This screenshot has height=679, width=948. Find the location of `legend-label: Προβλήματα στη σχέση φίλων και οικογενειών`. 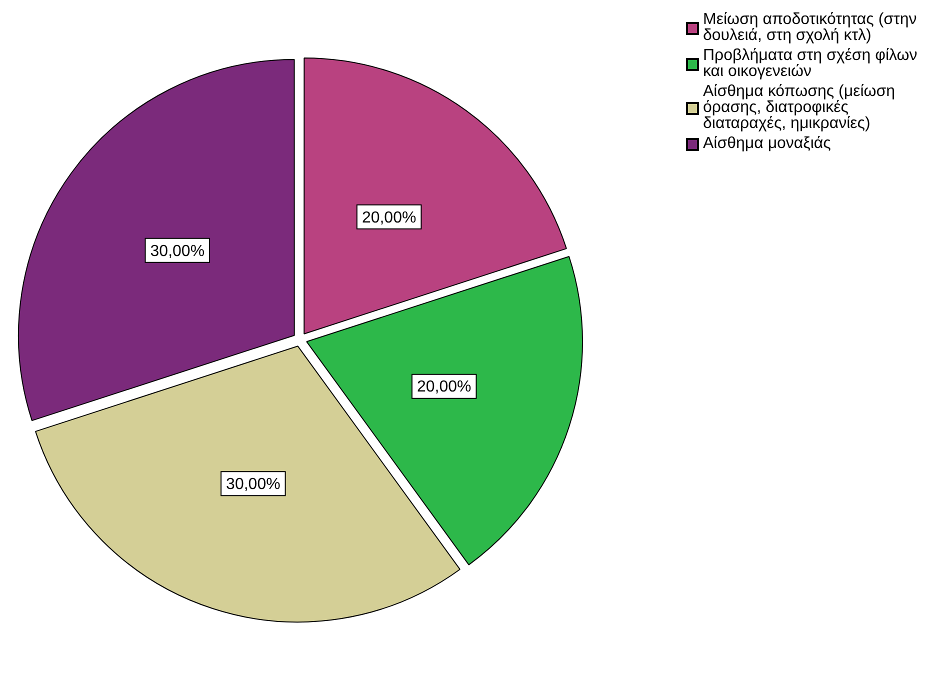

legend-label: Προβλήματα στη σχέση φίλων και οικογενειών is located at coordinates (810, 63).